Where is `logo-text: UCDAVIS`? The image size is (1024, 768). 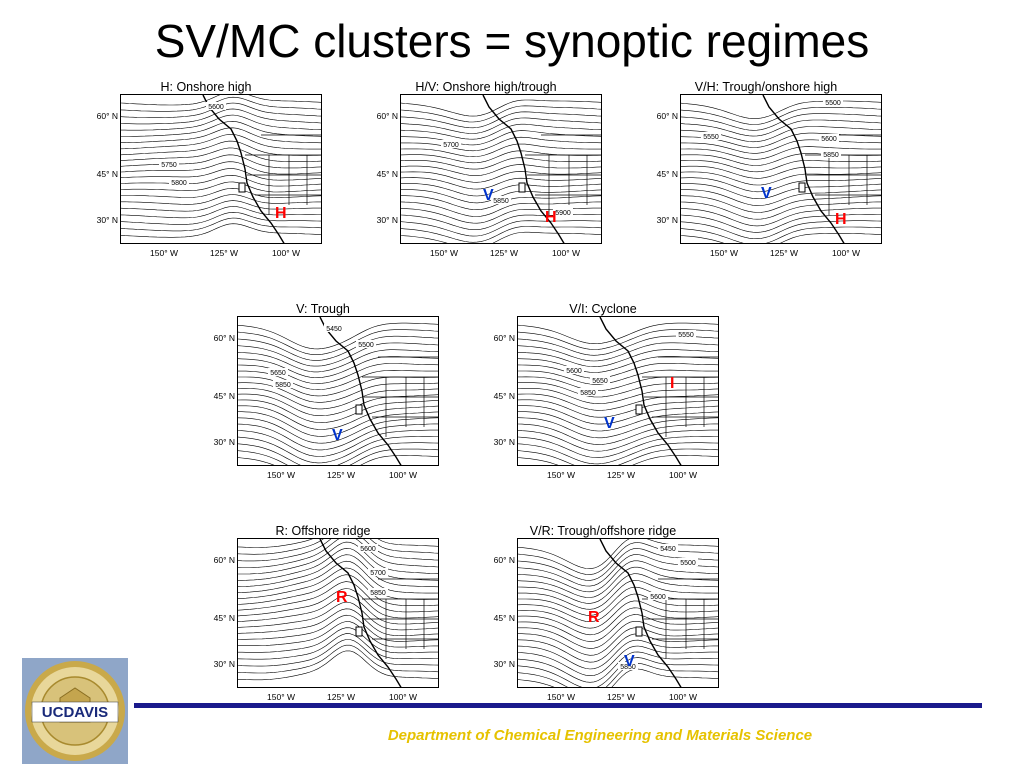
logo-text: UCDAVIS is located at coordinates (75, 712).